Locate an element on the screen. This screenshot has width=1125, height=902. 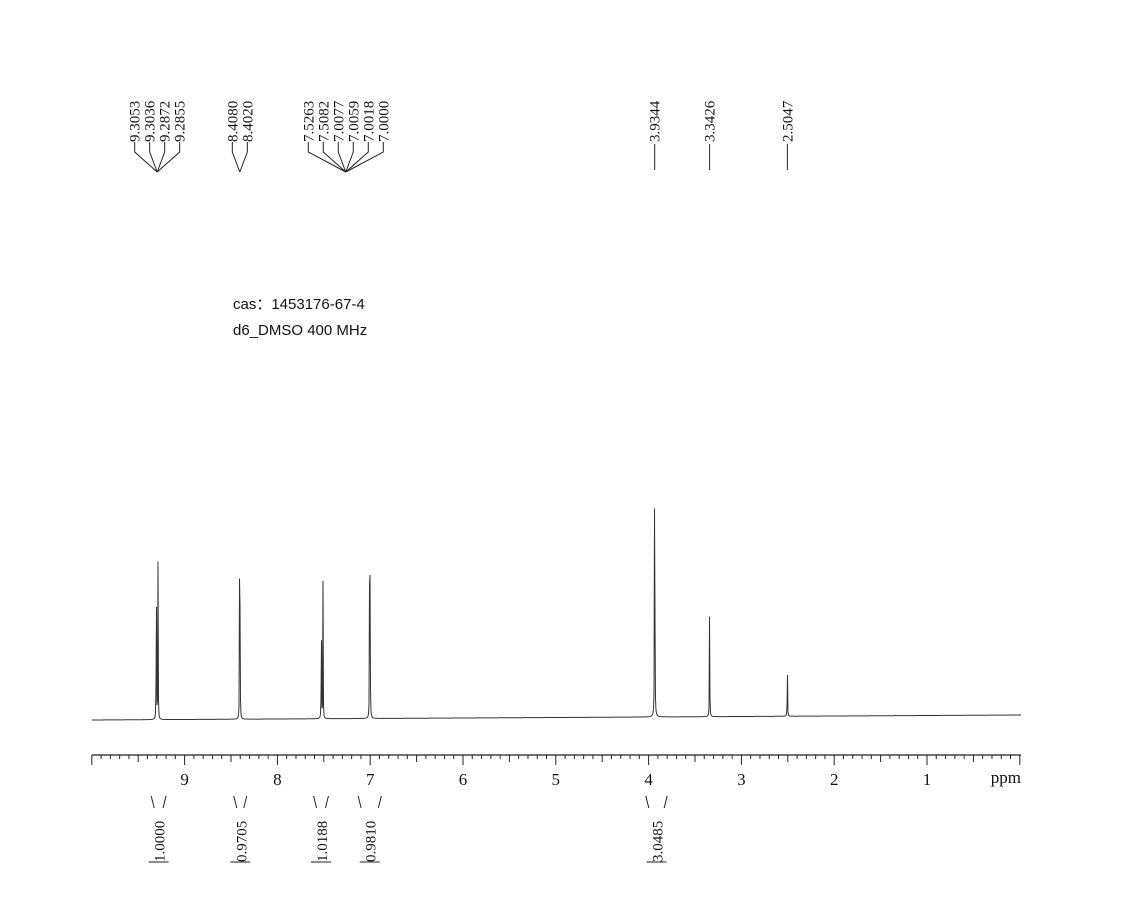
peak-label: 2.5047 is located at coordinates (788, 121).